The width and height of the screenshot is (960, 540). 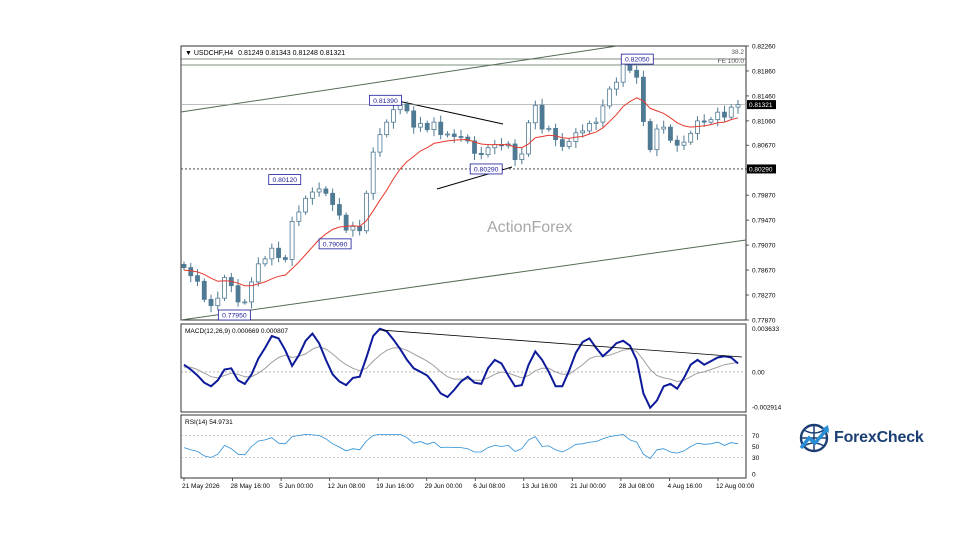 I want to click on rsi-tick-label: 50, so click(x=756, y=447).